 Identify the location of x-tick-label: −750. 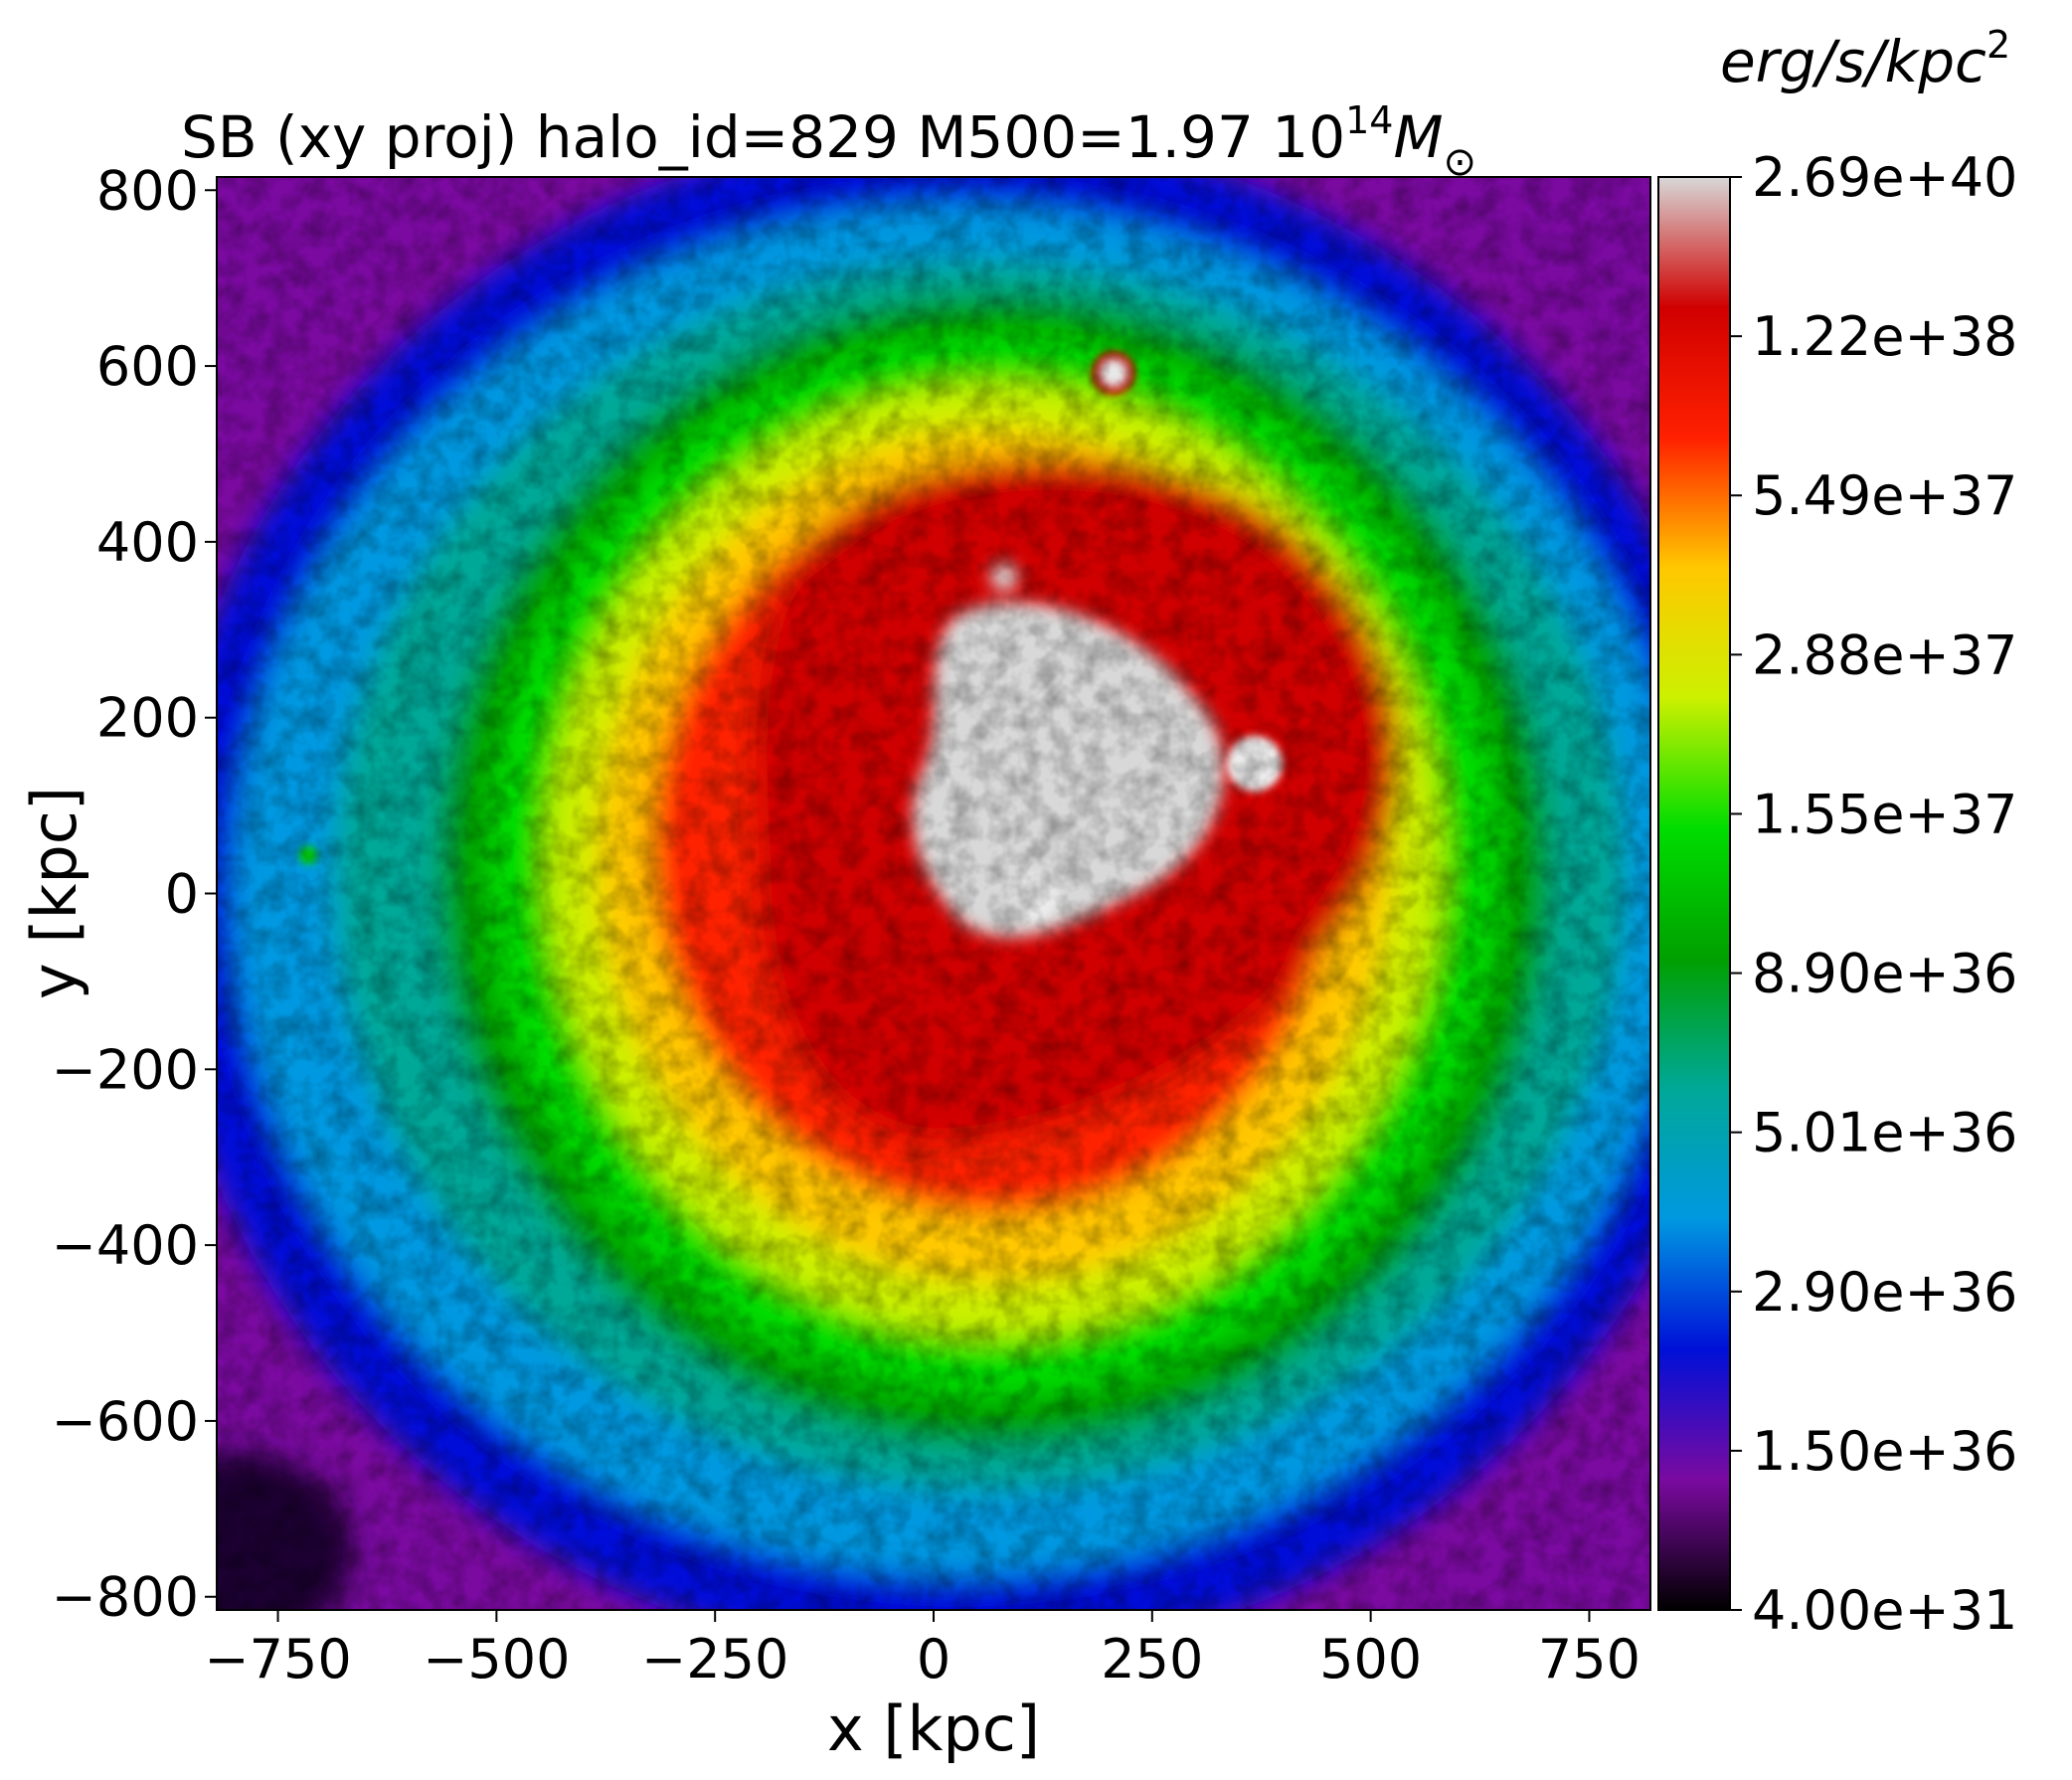
(277, 1659).